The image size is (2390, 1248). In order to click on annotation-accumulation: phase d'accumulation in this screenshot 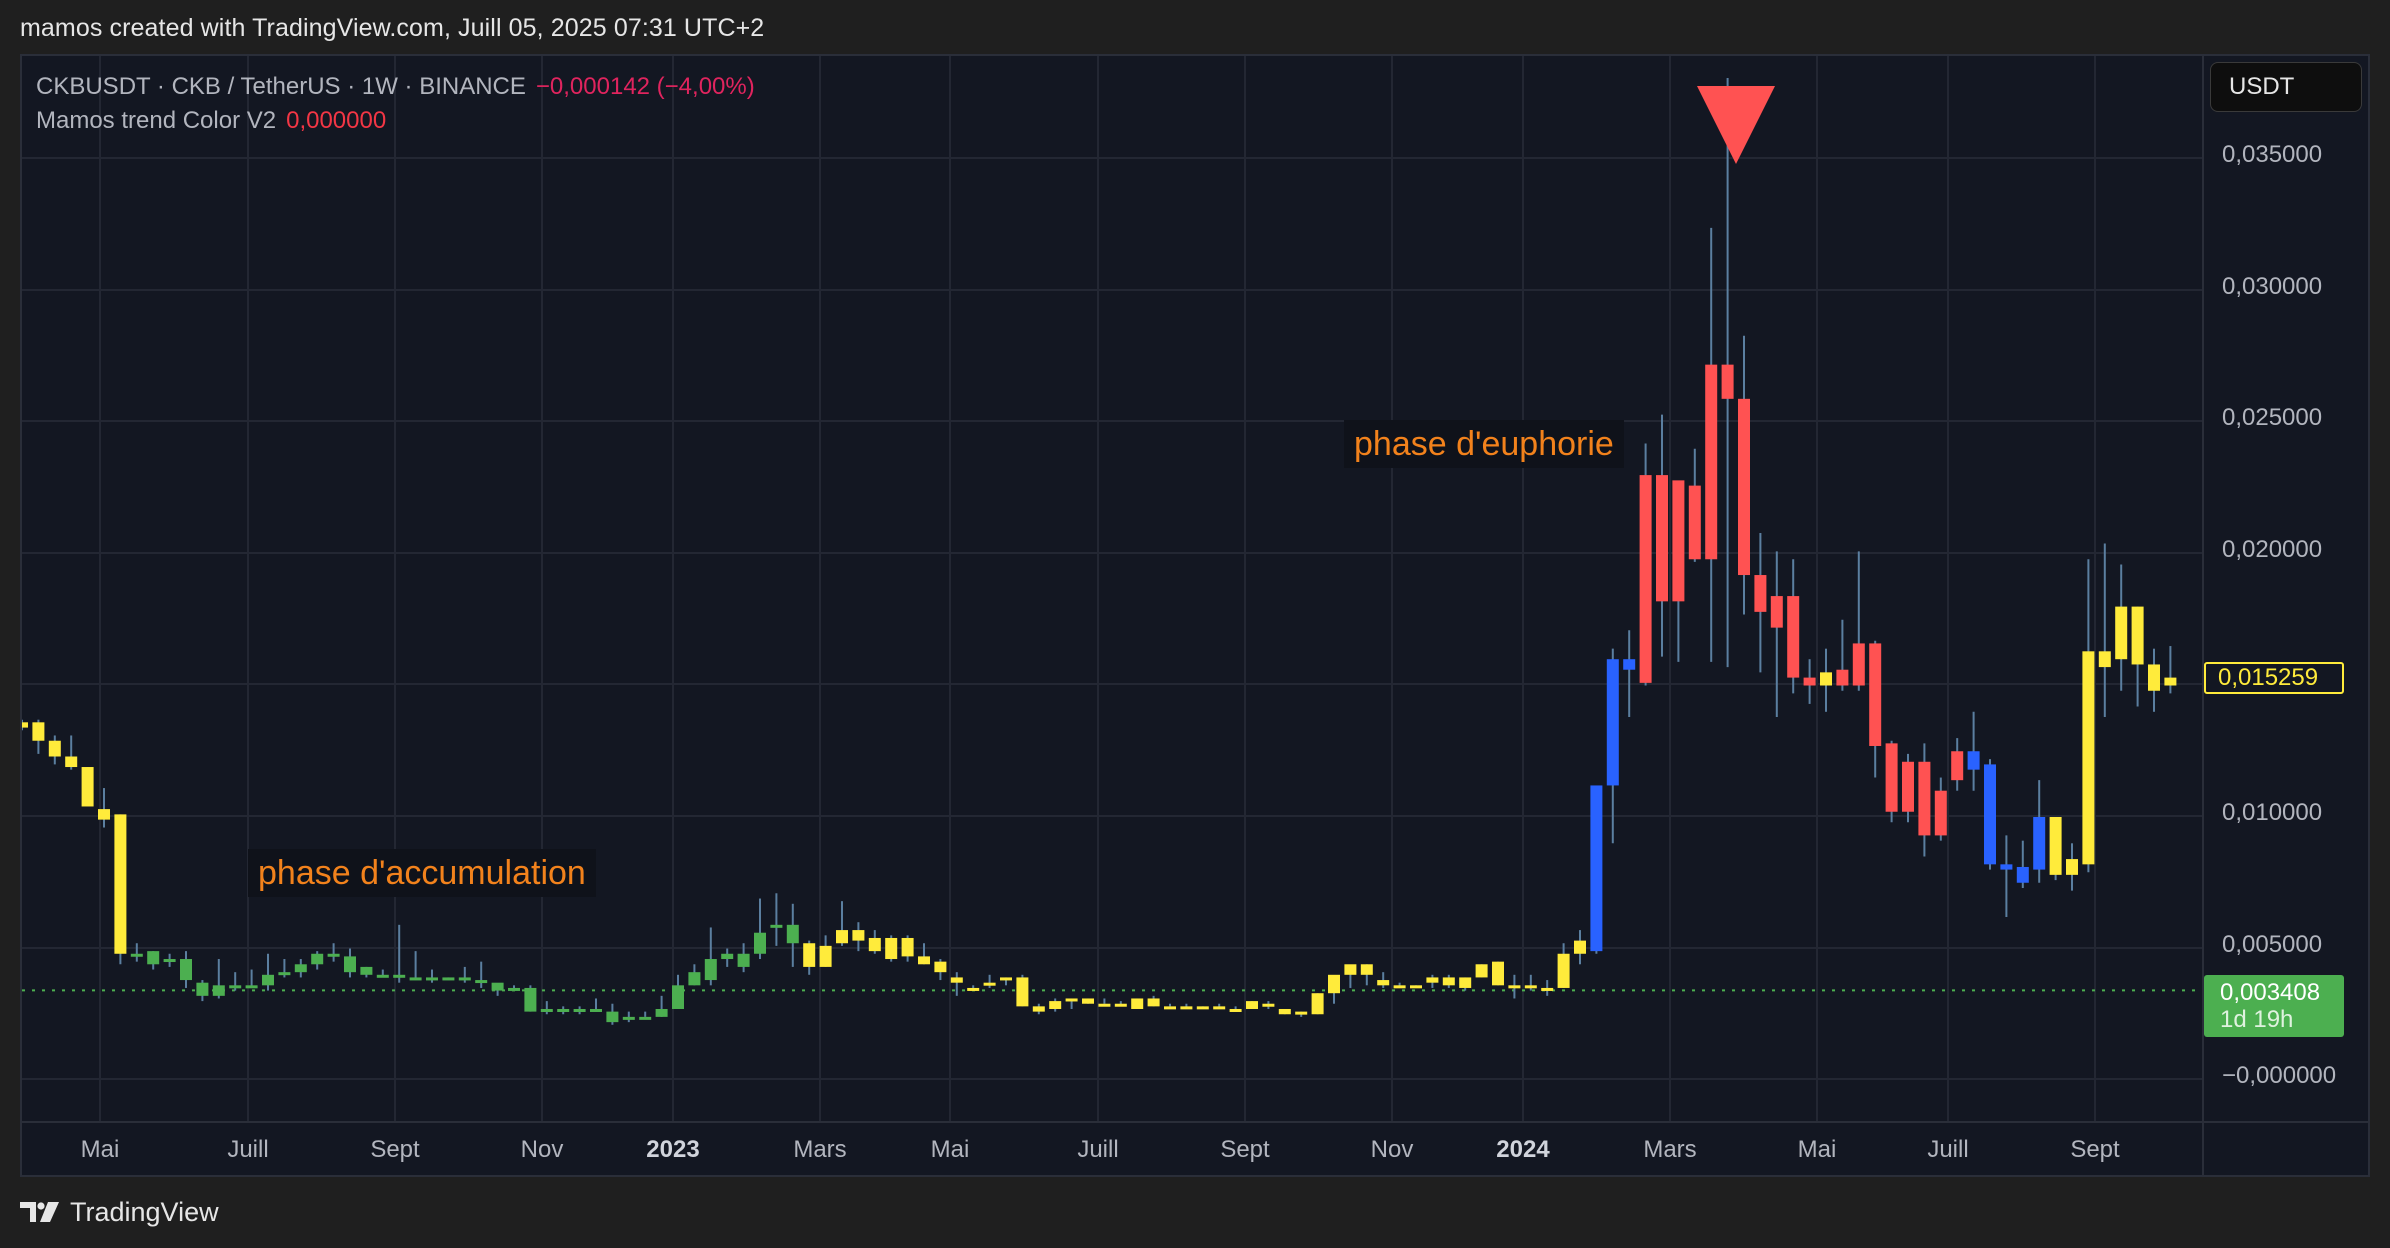, I will do `click(422, 873)`.